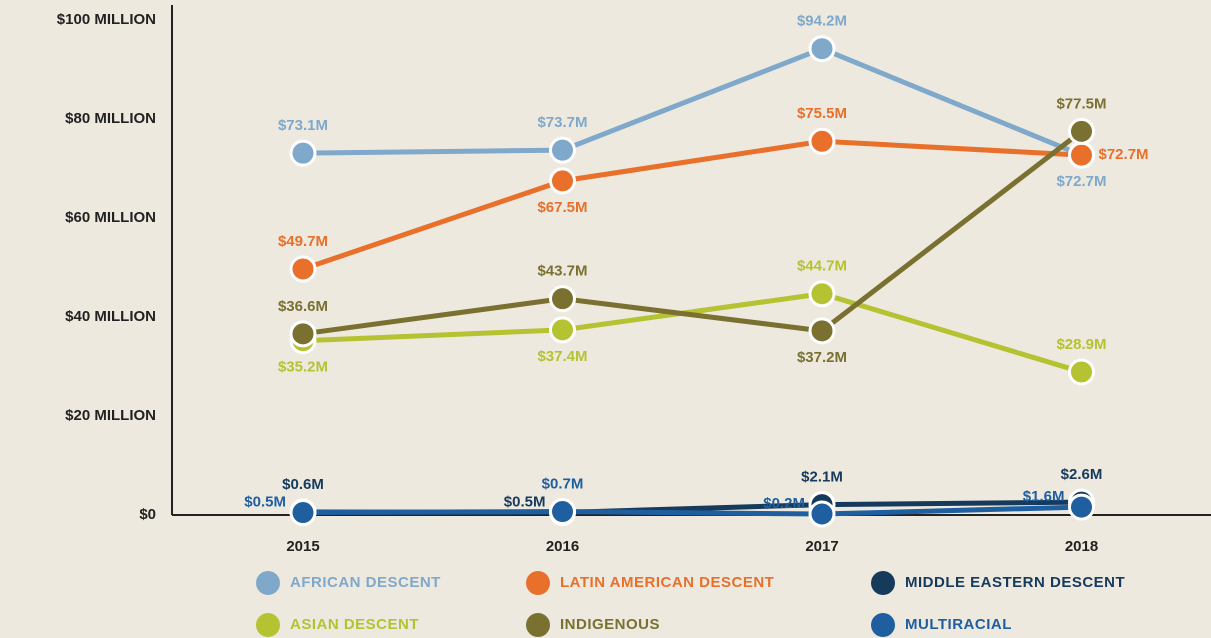 The height and width of the screenshot is (638, 1211). What do you see at coordinates (562, 271) in the screenshot?
I see `data-label: $43.7M` at bounding box center [562, 271].